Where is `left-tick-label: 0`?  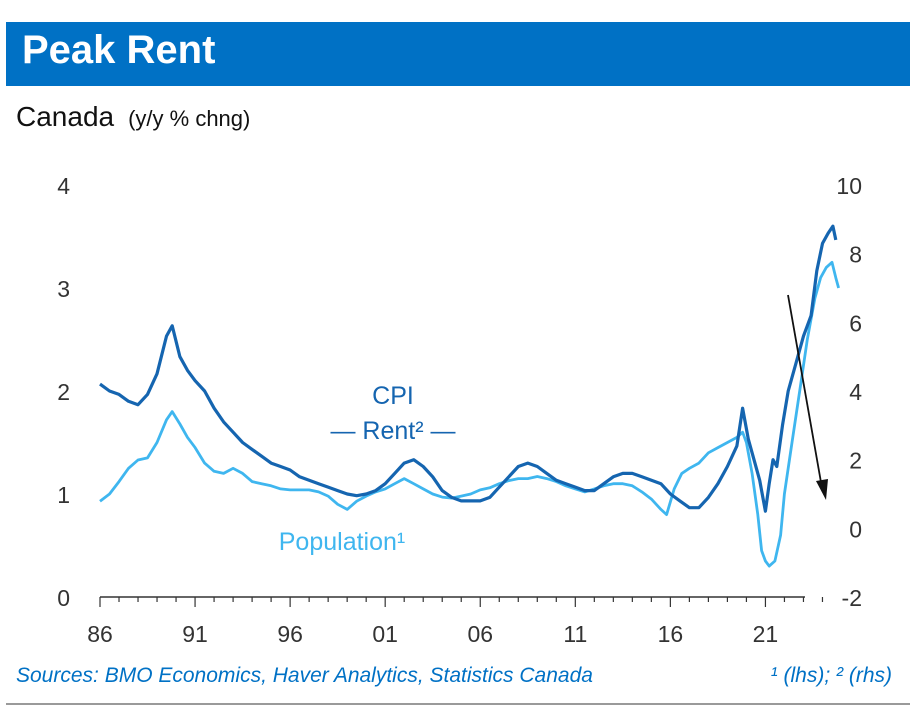
left-tick-label: 0 is located at coordinates (63, 598).